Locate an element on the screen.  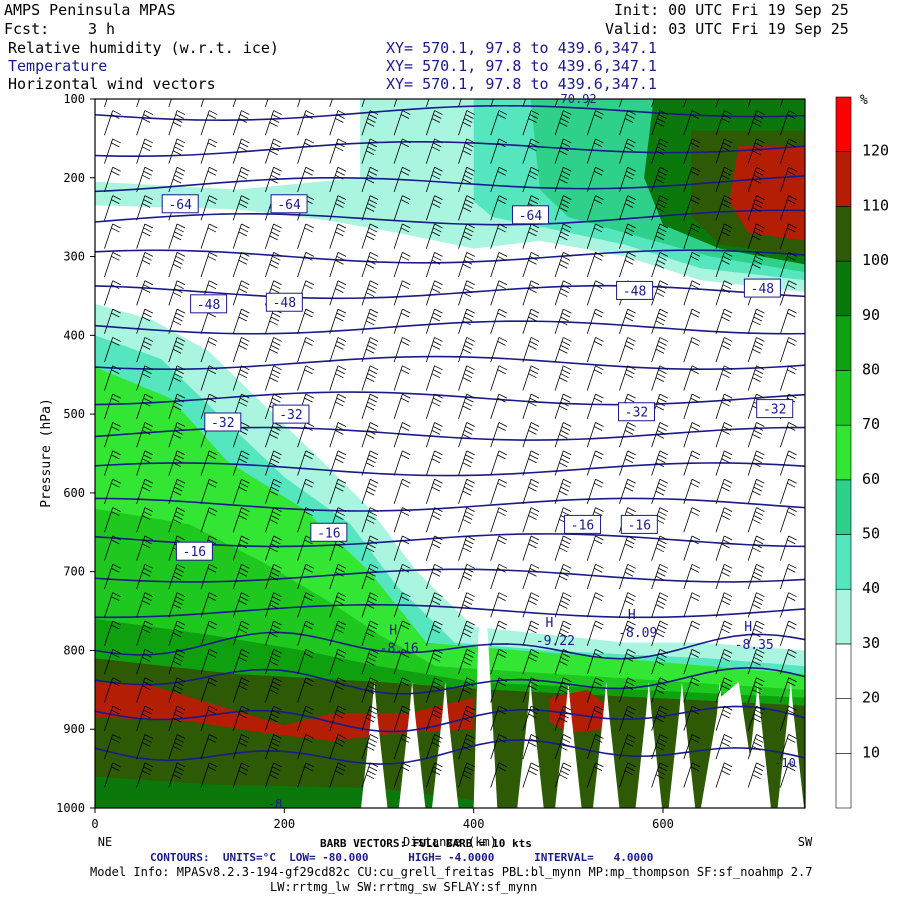
field-xy-temperature: XY= 570.1, 97.8 to 439.6,347.1 is located at coordinates (521, 66).